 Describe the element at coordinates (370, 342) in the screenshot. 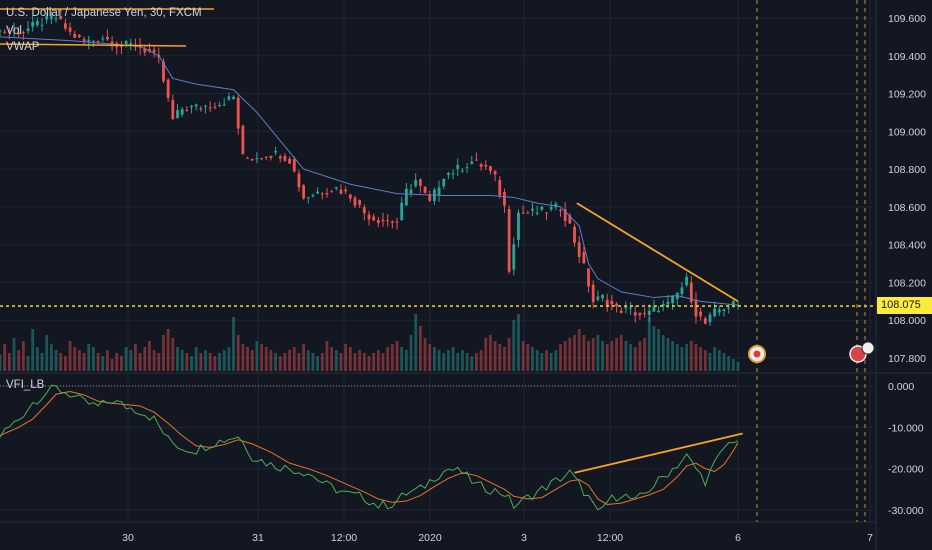

I see `volume-bars` at that location.